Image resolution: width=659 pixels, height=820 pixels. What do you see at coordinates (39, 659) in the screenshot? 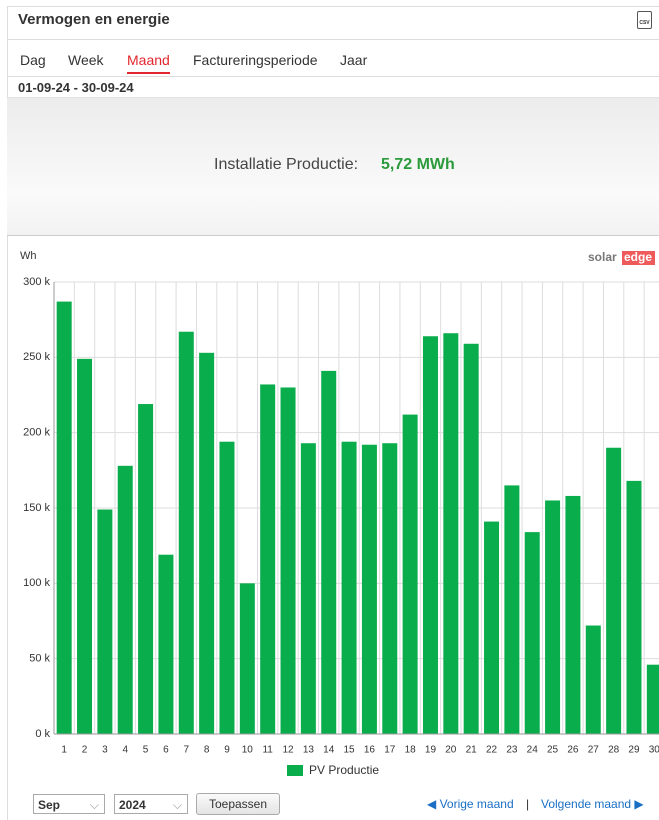
I see `y-tick-label: 50 k` at bounding box center [39, 659].